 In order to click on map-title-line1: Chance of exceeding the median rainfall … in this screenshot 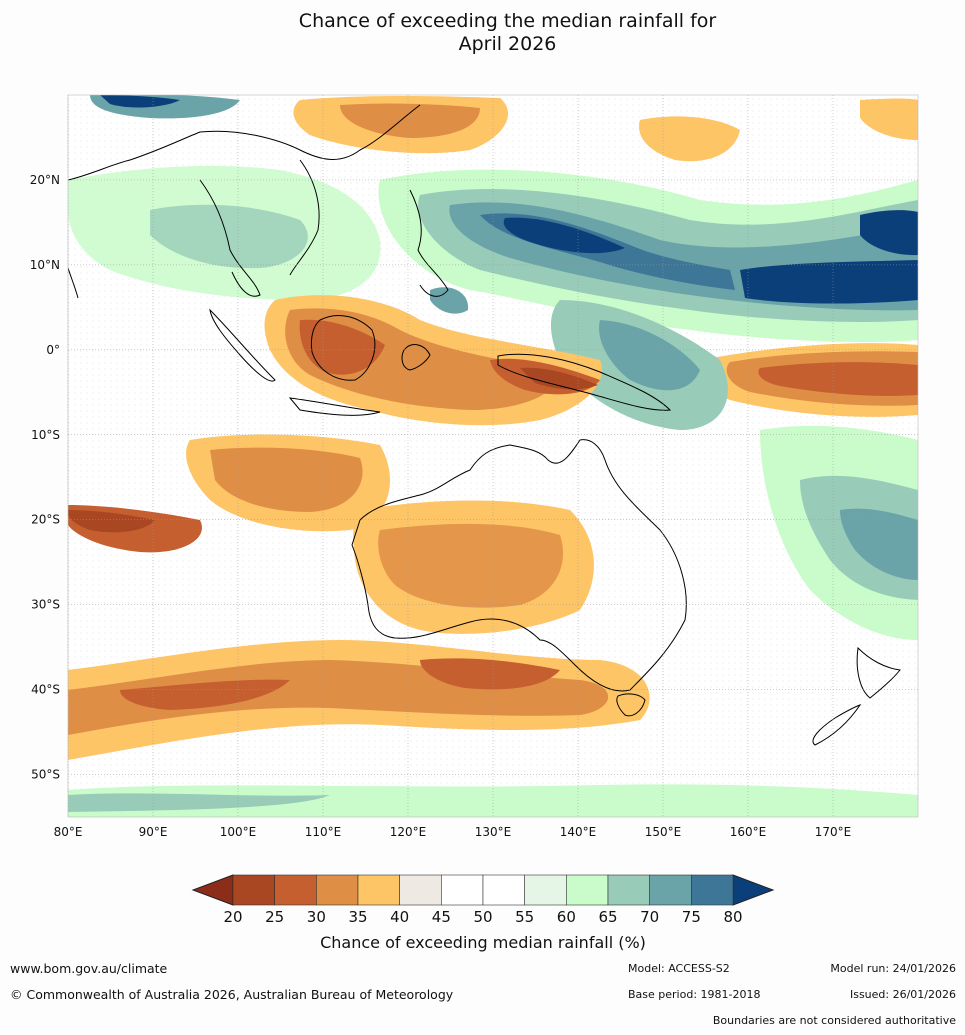, I will do `click(507, 21)`.